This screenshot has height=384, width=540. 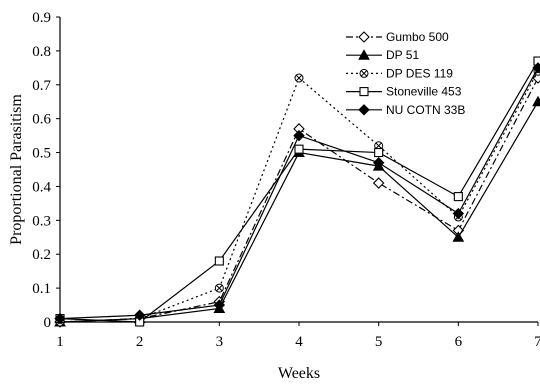 What do you see at coordinates (60, 342) in the screenshot?
I see `x-tick-label: 1` at bounding box center [60, 342].